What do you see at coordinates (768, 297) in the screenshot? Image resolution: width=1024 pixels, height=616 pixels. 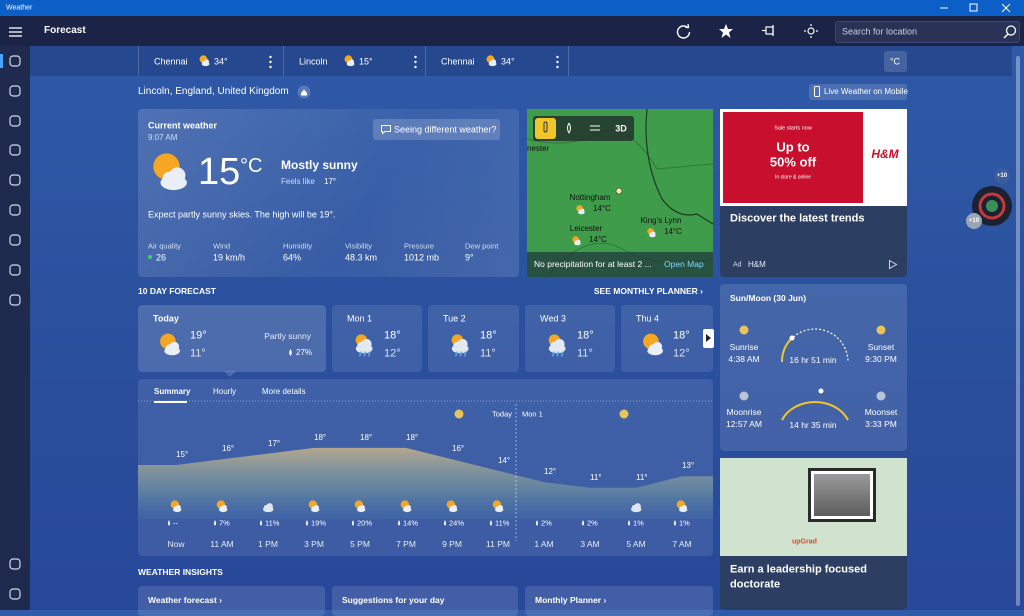 I see `sun-moon-heading: Sun/Moon (30 Jun)` at bounding box center [768, 297].